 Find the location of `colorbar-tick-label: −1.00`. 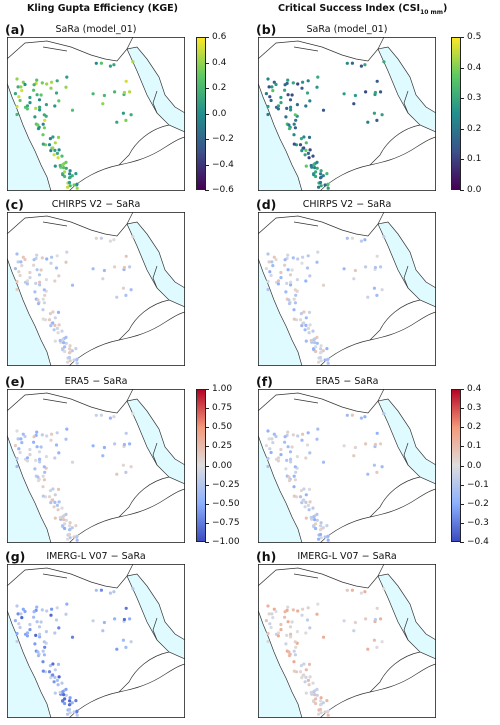

colorbar-tick-label: −1.00 is located at coordinates (222, 542).